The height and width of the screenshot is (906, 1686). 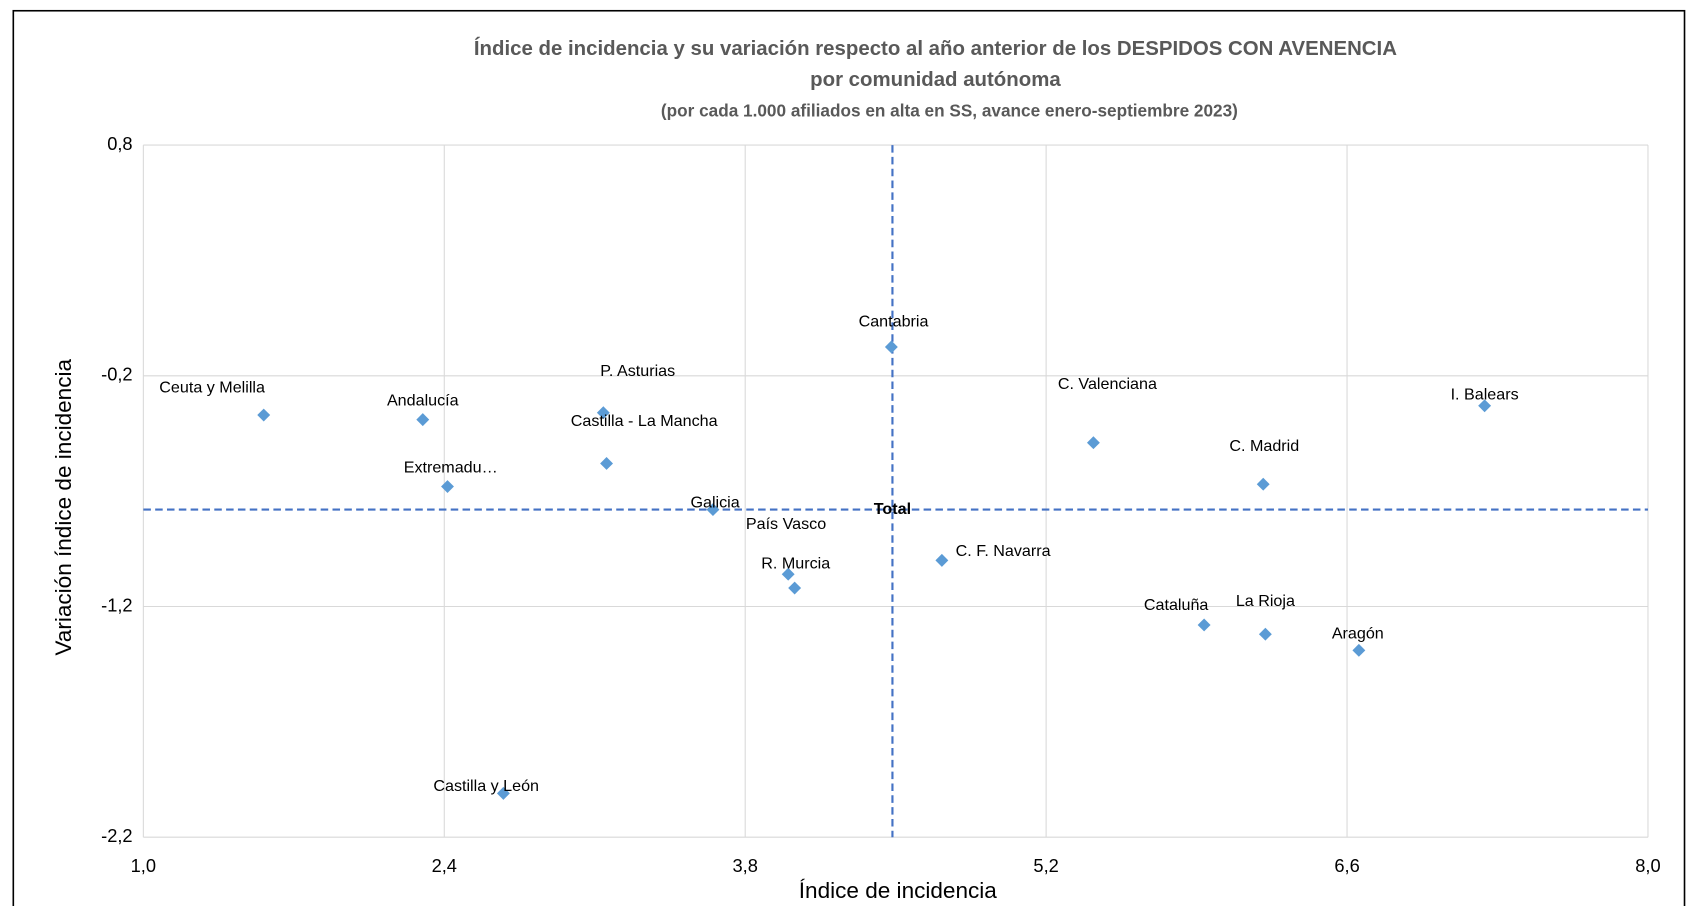 I want to click on point-label: Castilla - La Mancha, so click(x=644, y=421).